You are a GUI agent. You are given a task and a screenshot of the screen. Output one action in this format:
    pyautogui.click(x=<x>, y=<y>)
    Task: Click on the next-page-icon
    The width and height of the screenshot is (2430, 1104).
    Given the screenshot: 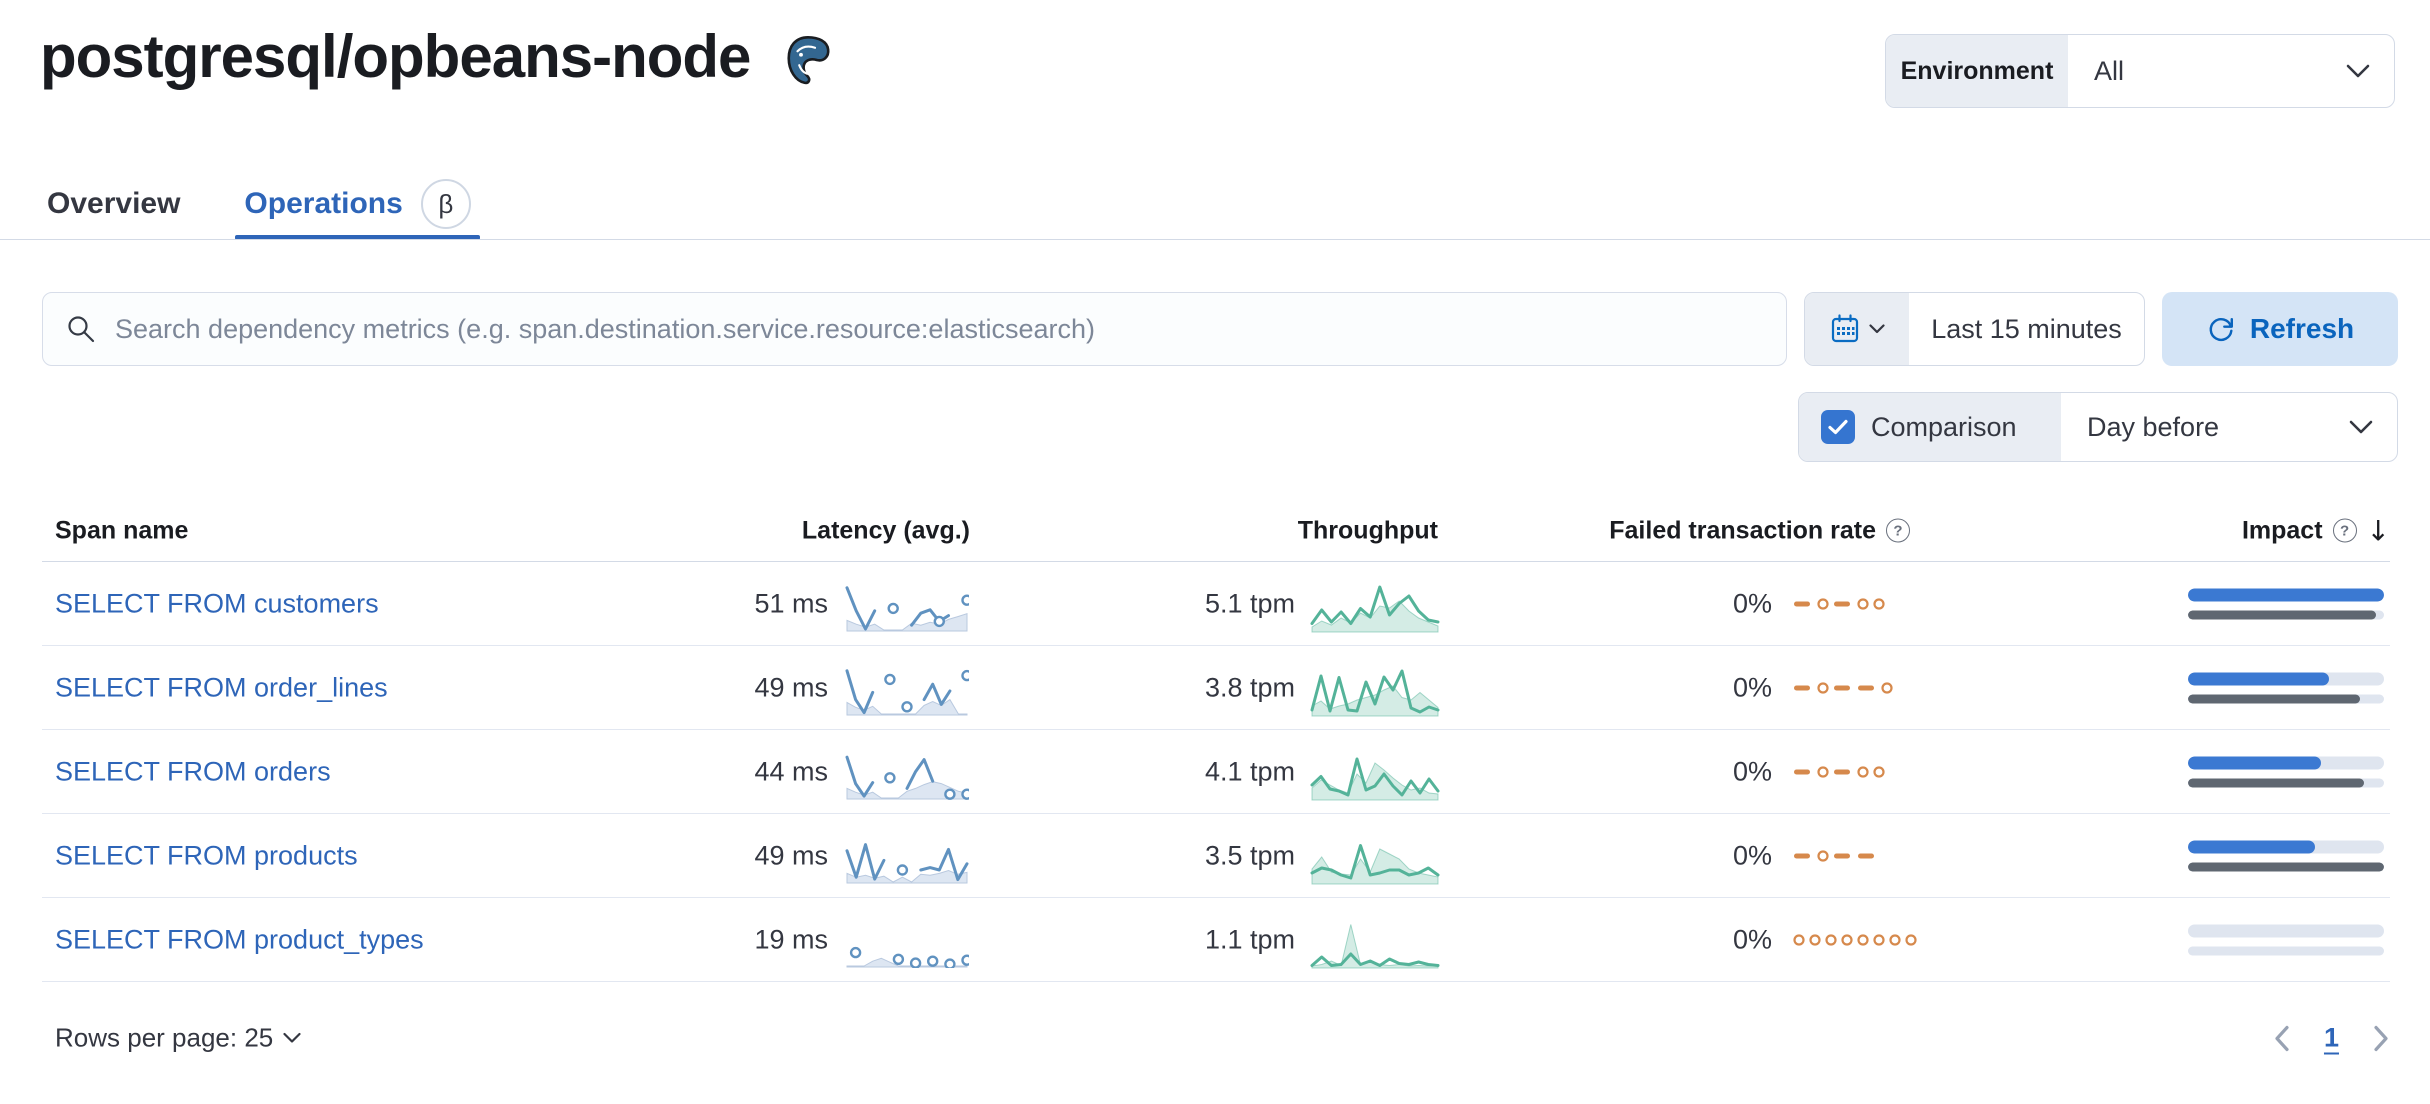 What is the action you would take?
    pyautogui.click(x=2381, y=1038)
    